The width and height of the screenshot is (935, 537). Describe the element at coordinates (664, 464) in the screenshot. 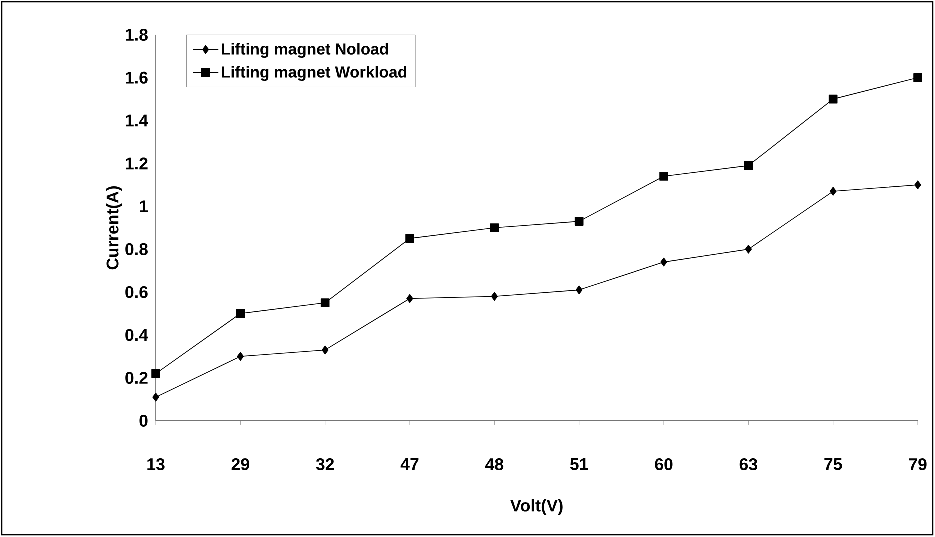

I see `x-tick-label: 60` at that location.